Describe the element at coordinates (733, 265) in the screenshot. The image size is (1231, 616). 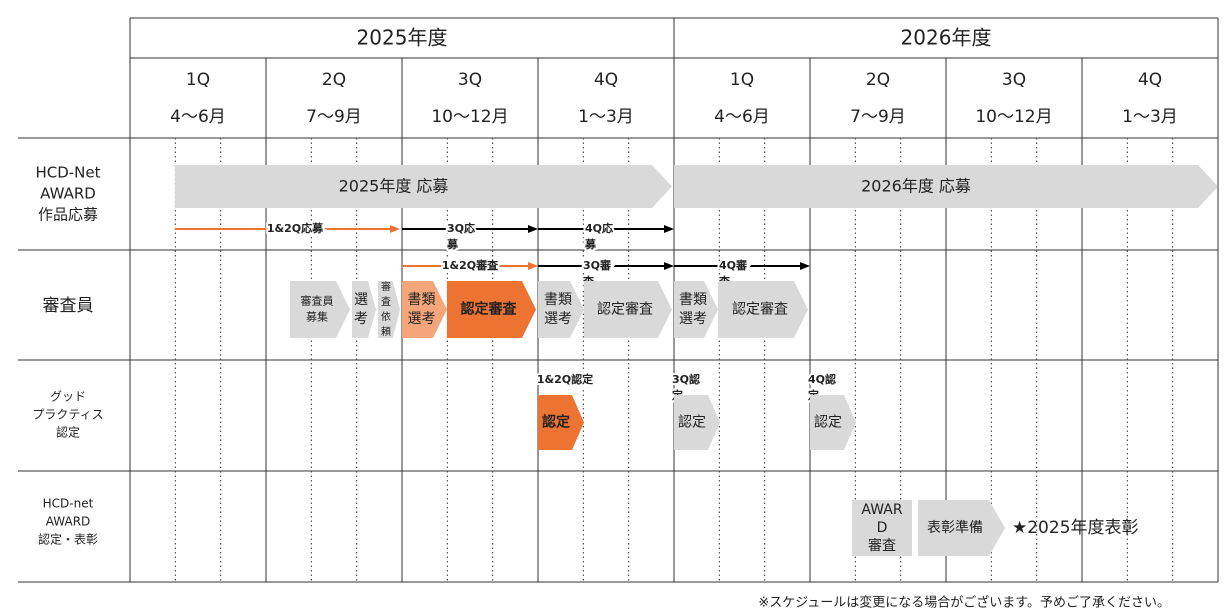
I see `period-label: 4Q審` at that location.